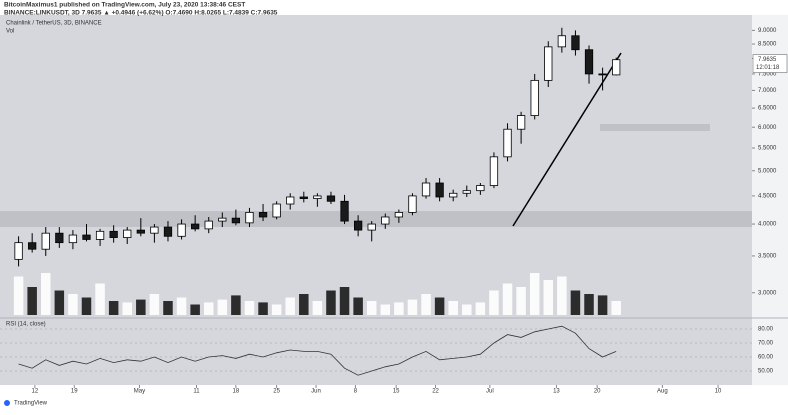 The image size is (788, 415). I want to click on y-tick-label: 3.5000, so click(767, 257).